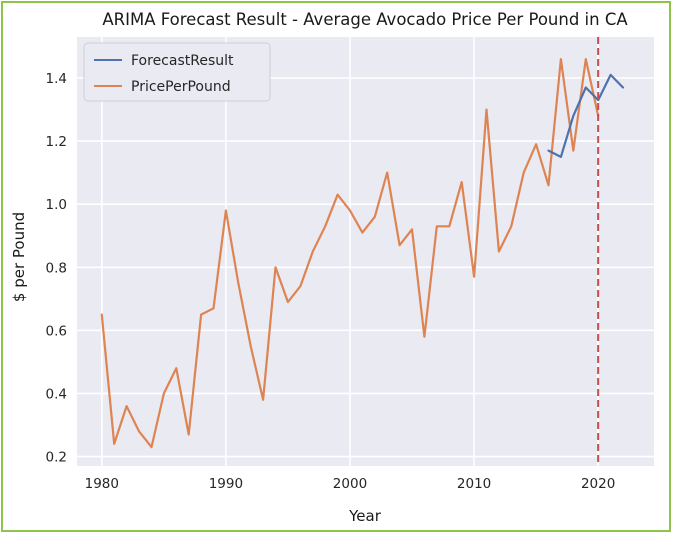 The image size is (678, 537). Describe the element at coordinates (56, 394) in the screenshot. I see `y-tick-label: 0.4` at that location.